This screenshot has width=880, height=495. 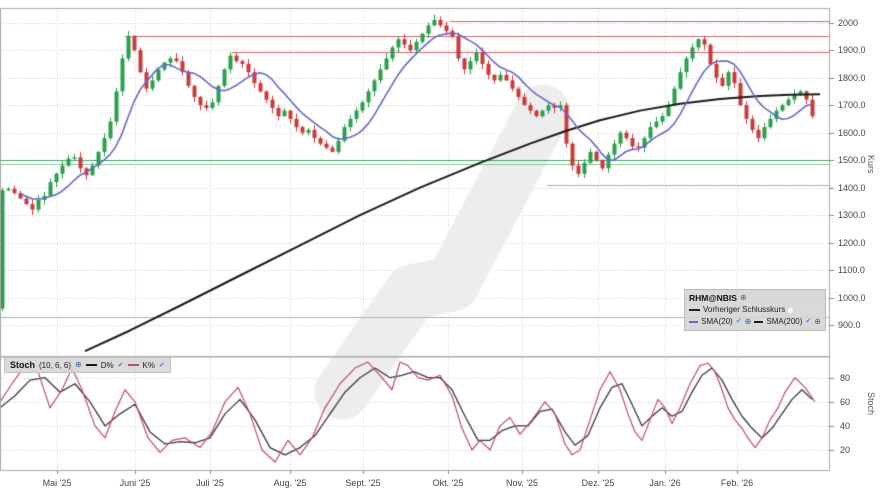 I want to click on stoch-axis-title: Stoch, so click(x=871, y=404).